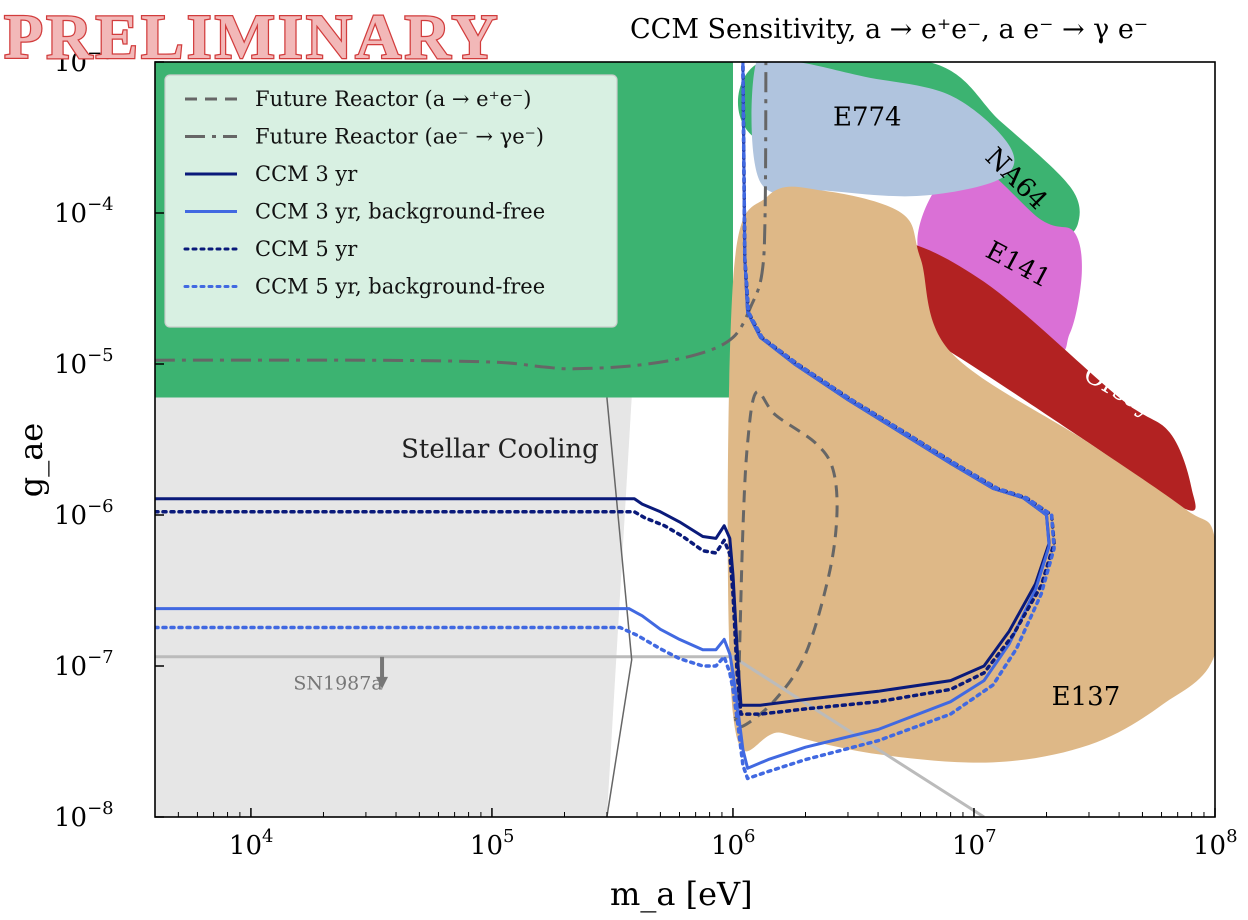  What do you see at coordinates (382, 682) in the screenshot?
I see `sn1987a-arrow-head` at bounding box center [382, 682].